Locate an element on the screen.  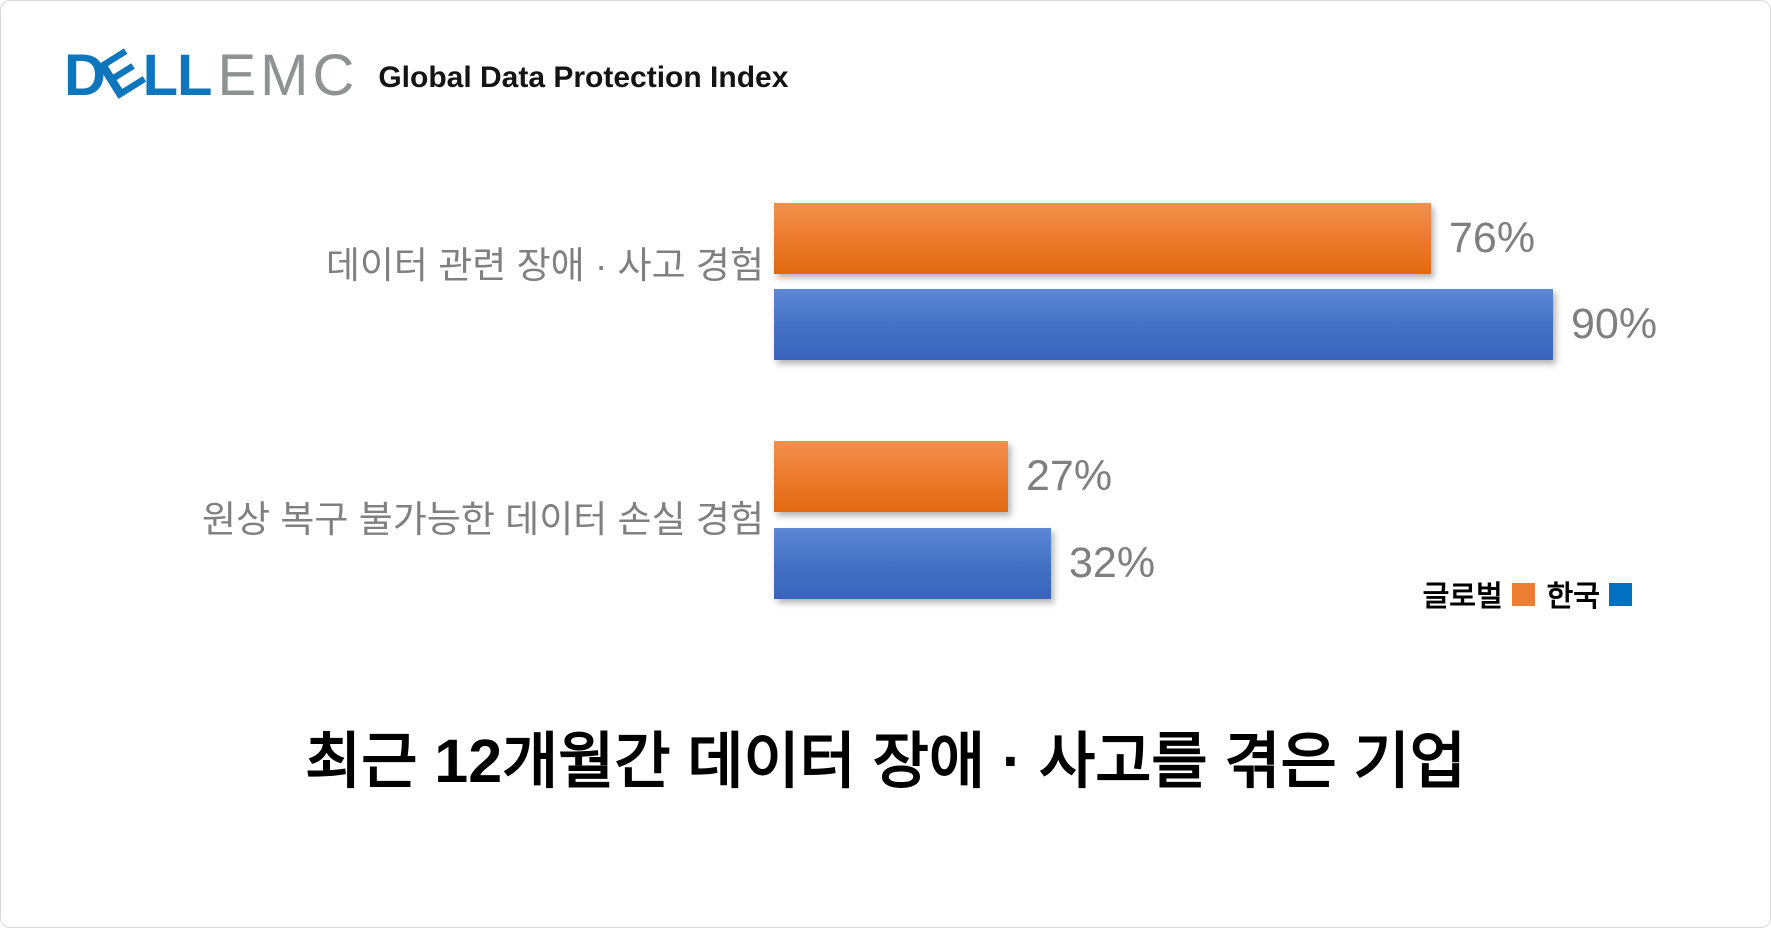
value-label-korea-incident: 90% is located at coordinates (1614, 324).